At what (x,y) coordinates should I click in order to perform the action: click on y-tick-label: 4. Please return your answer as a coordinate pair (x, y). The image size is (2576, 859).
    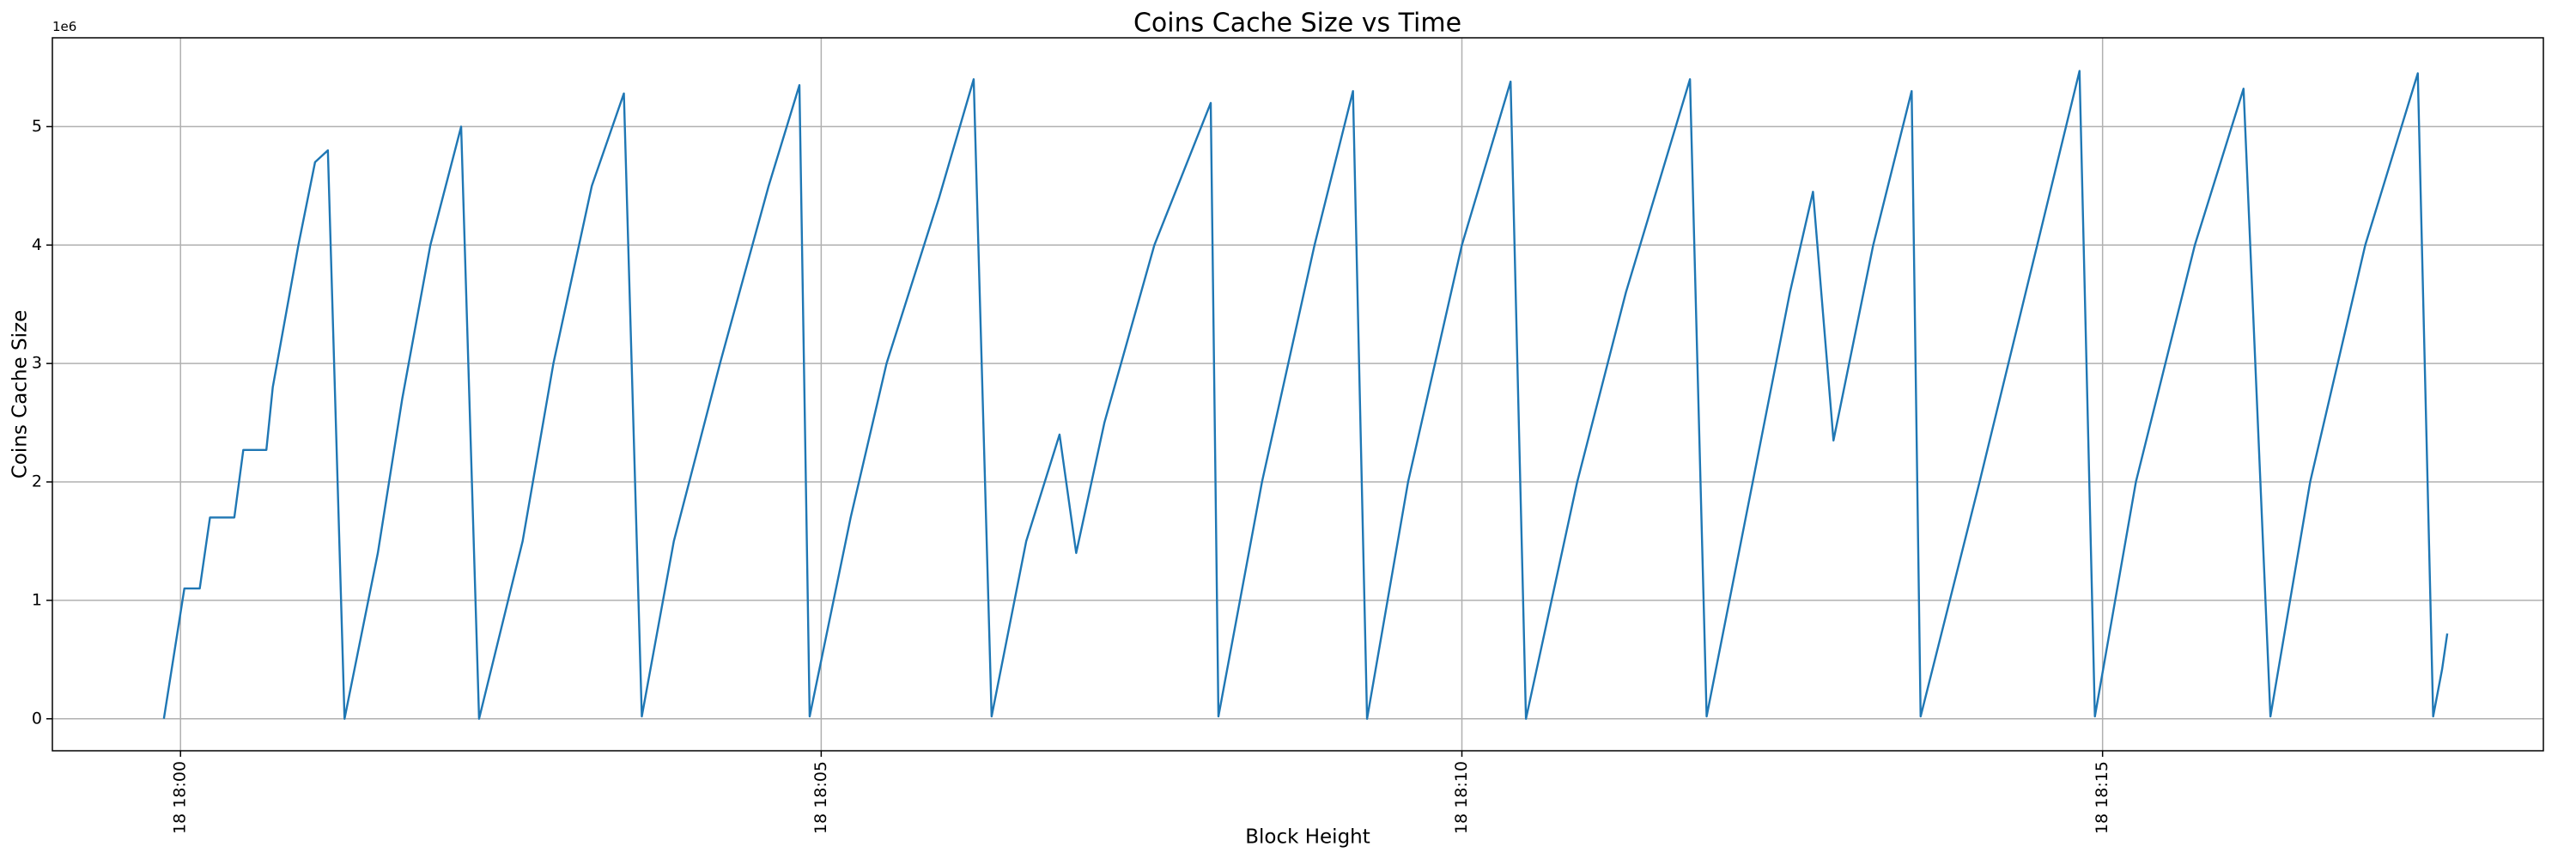
    Looking at the image, I should click on (37, 245).